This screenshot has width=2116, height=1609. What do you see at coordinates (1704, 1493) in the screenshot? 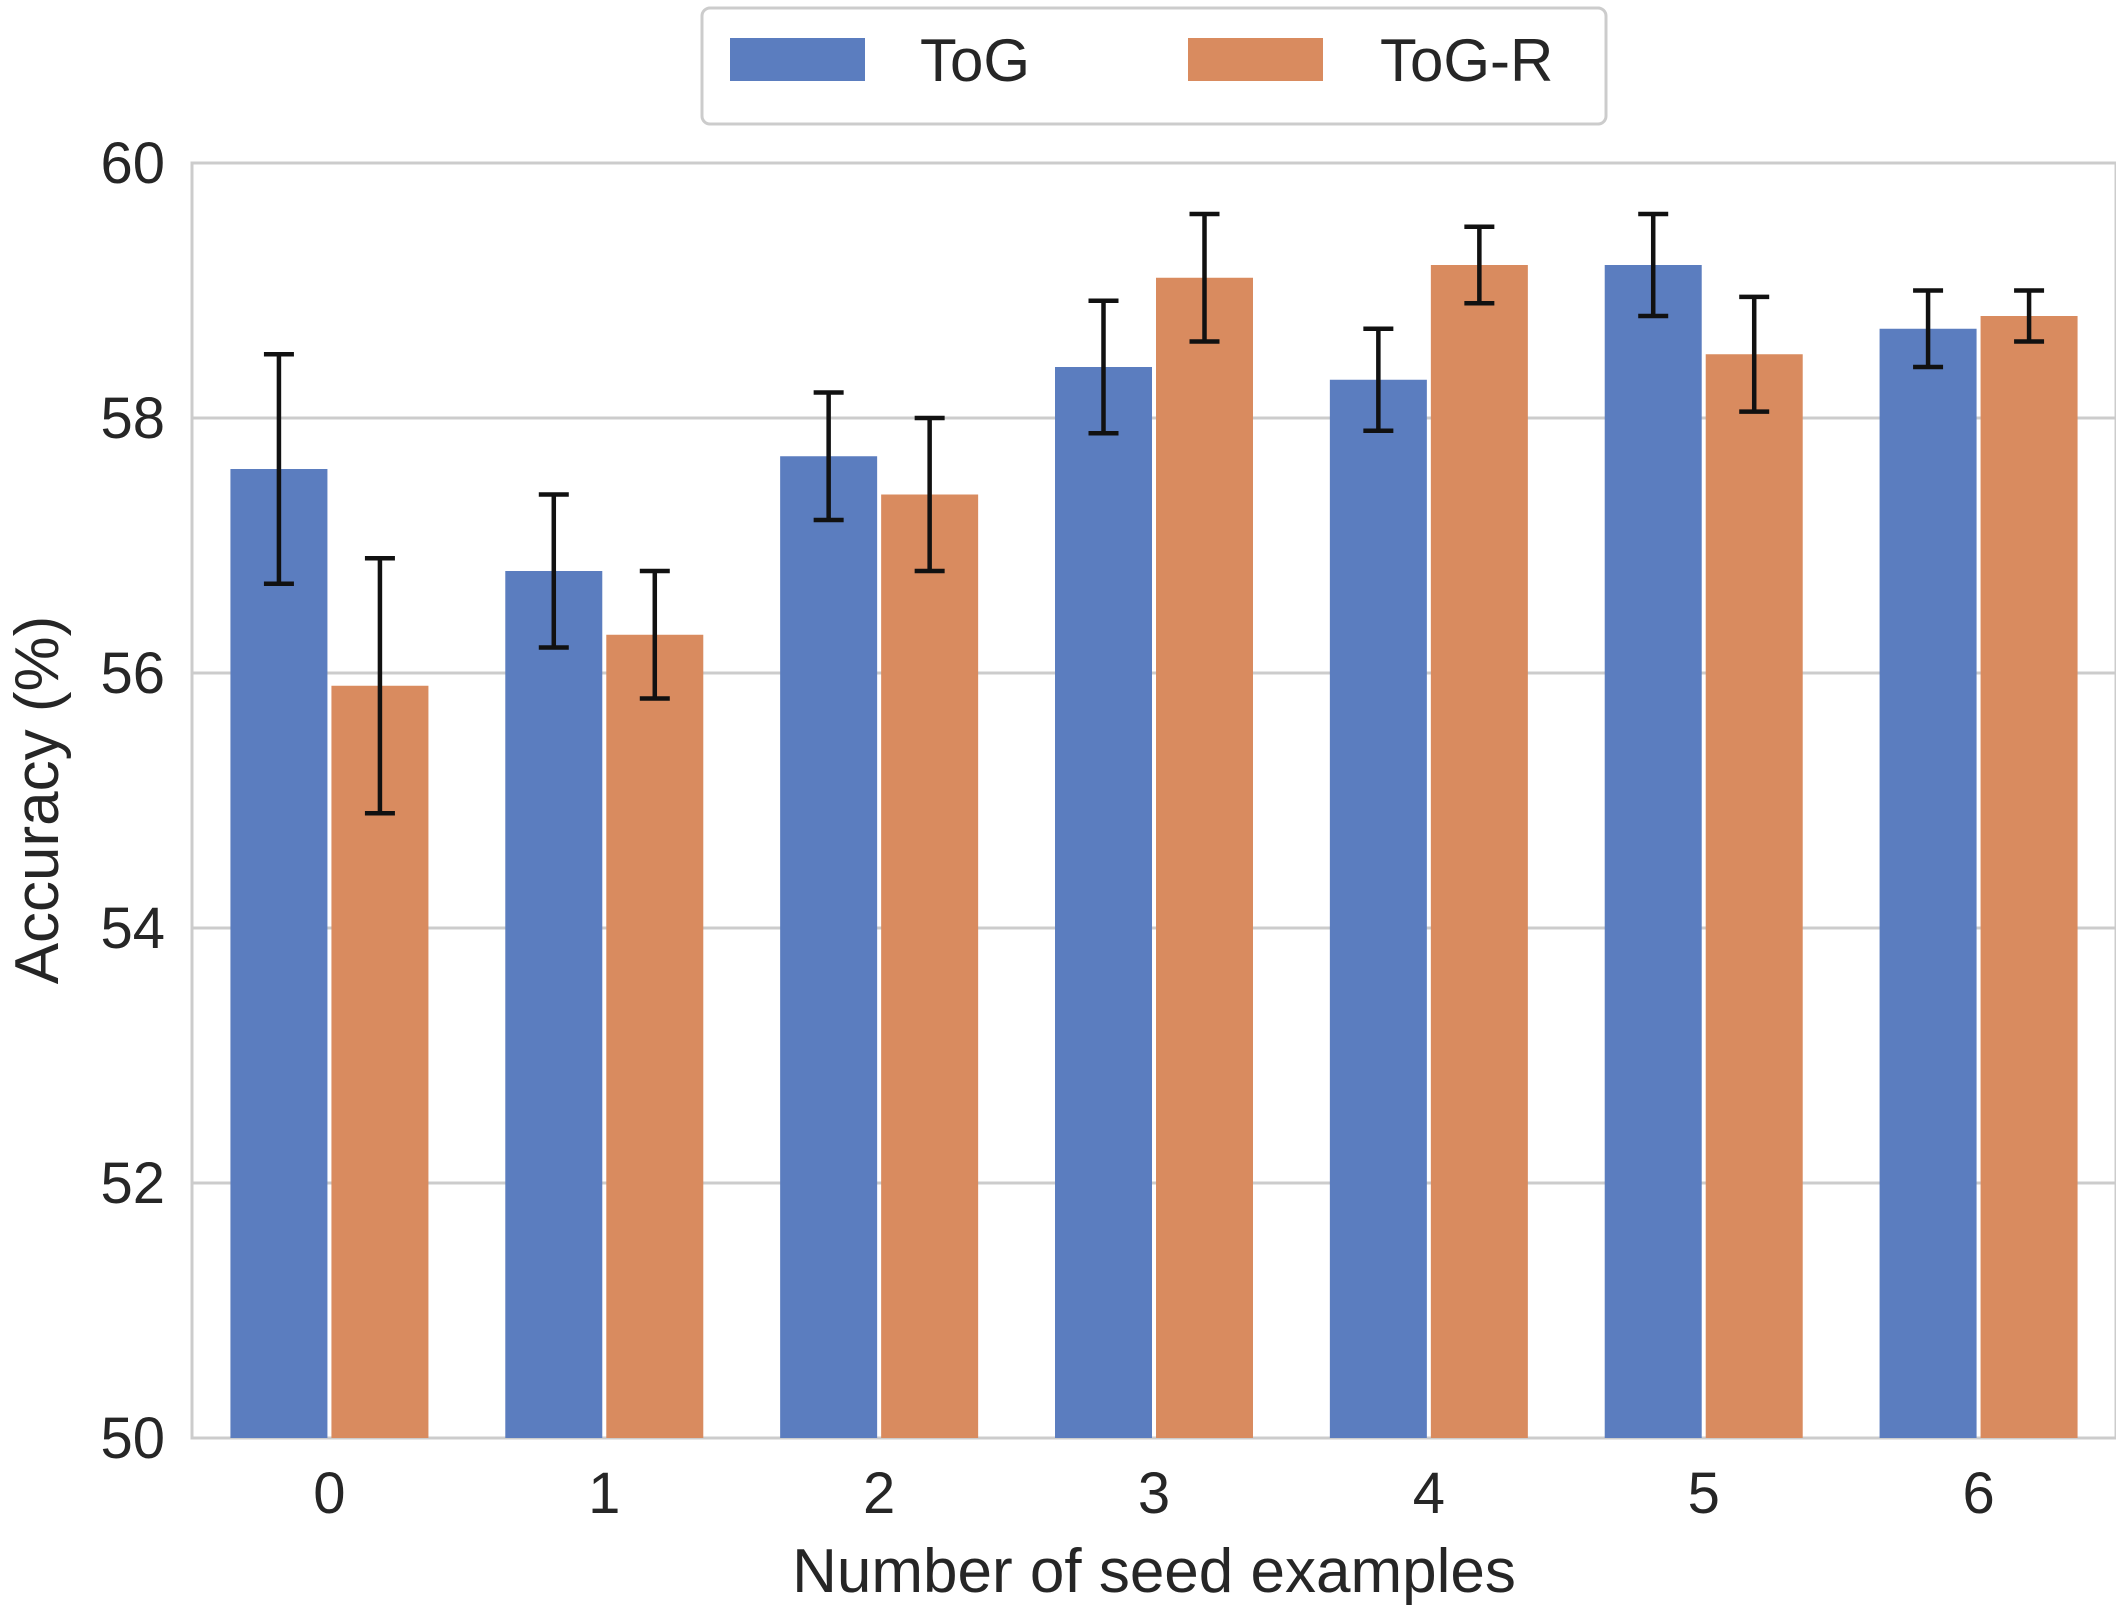
I see `x-tick-label: 5` at bounding box center [1704, 1493].